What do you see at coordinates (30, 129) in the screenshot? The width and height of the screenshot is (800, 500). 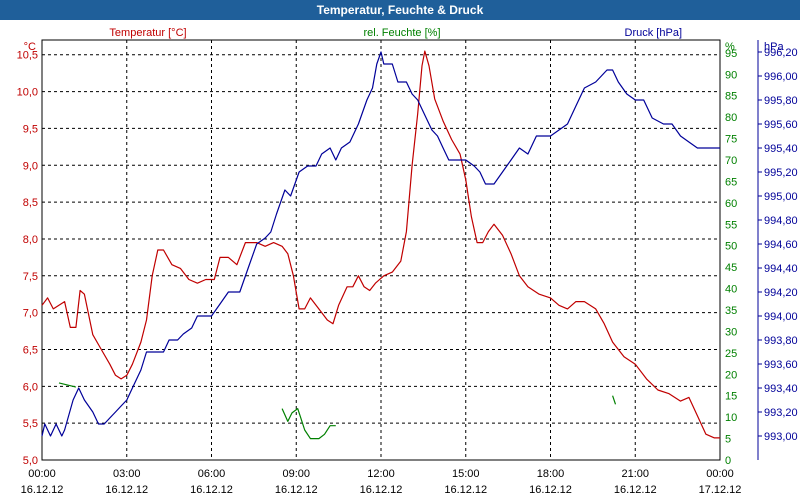 I see `y-left-tick-label: 9,5` at bounding box center [30, 129].